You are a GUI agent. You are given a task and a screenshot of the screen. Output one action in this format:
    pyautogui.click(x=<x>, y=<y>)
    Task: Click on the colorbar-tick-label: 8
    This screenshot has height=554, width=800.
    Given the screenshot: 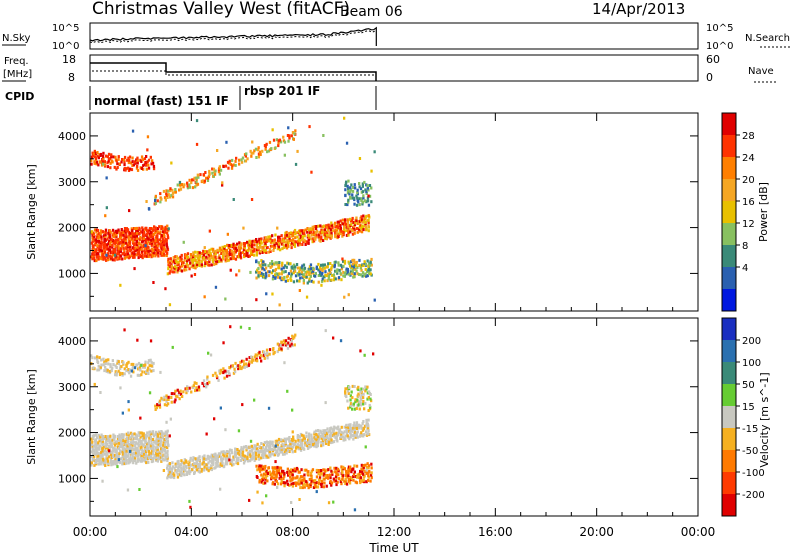 What is the action you would take?
    pyautogui.click(x=745, y=246)
    